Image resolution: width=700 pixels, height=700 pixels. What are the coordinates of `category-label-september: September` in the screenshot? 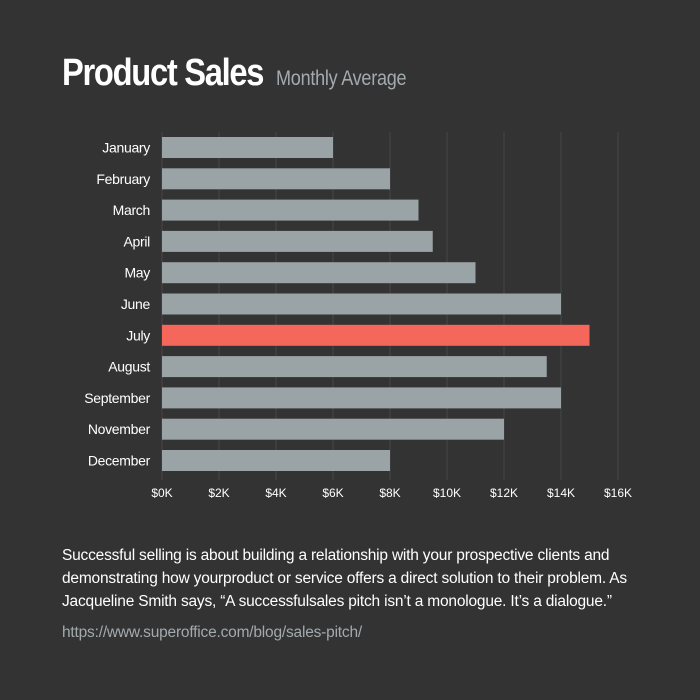 It's located at (117, 398).